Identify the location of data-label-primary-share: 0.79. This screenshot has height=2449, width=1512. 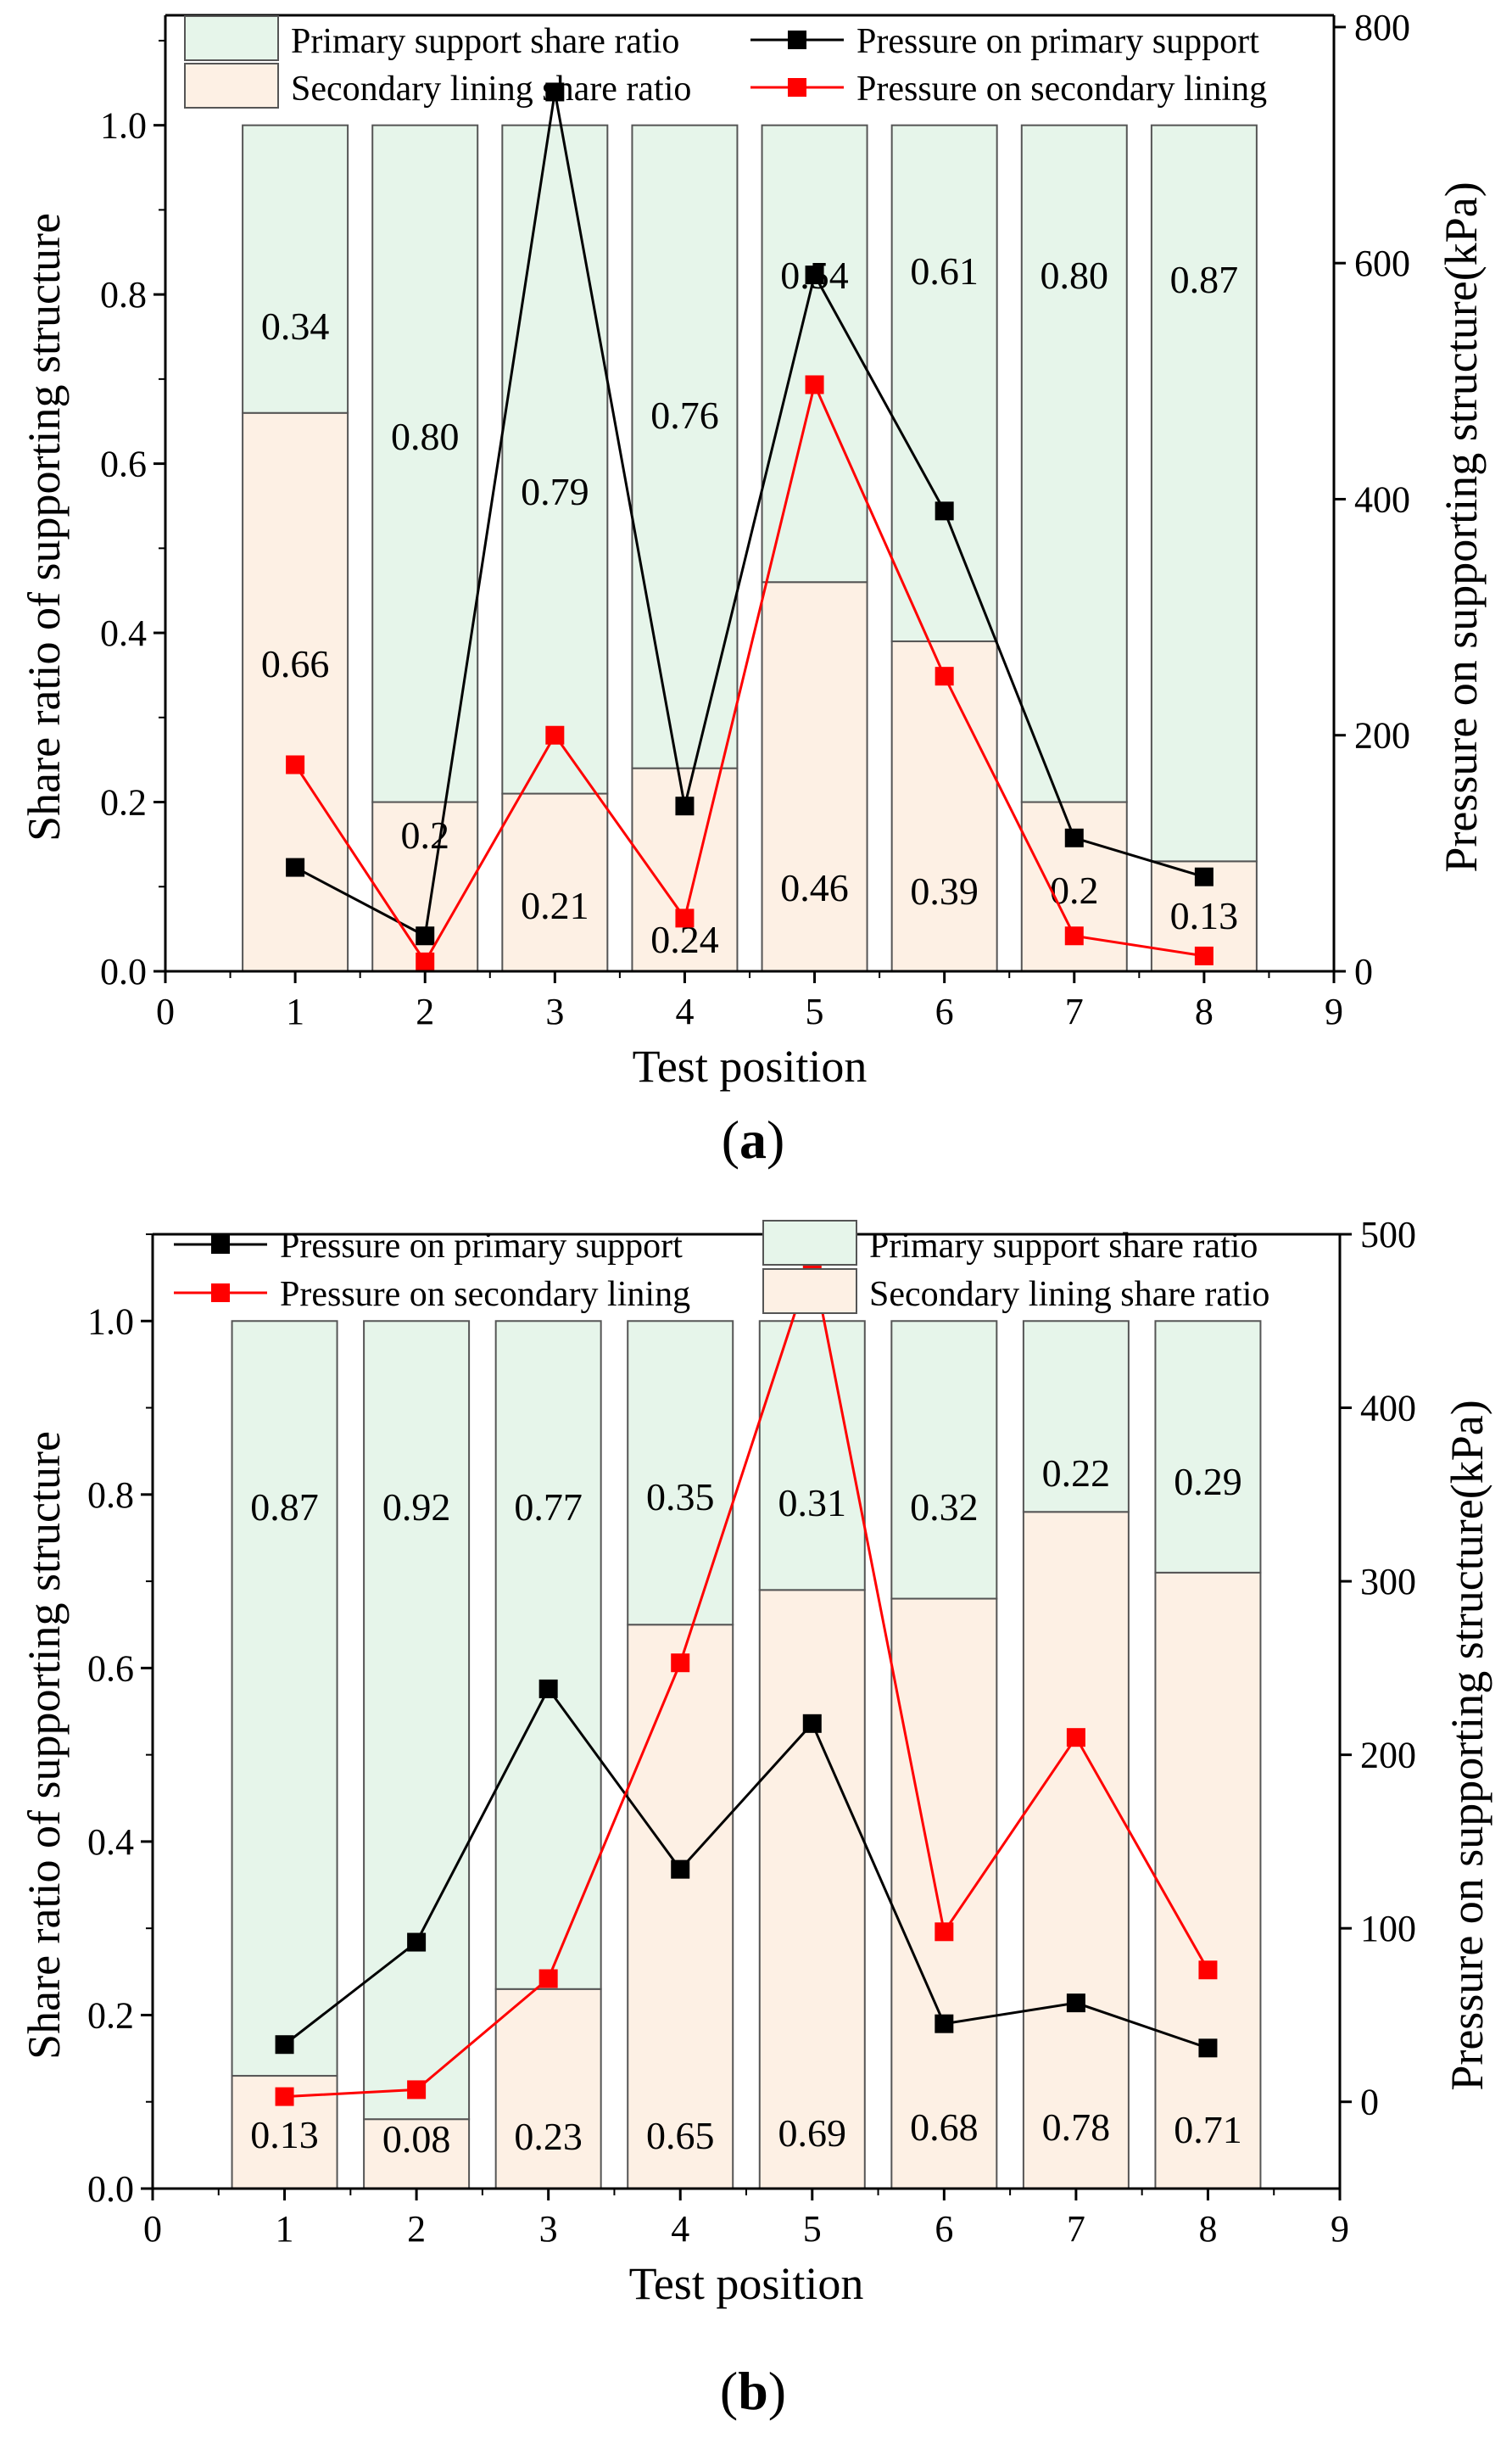
(555, 491).